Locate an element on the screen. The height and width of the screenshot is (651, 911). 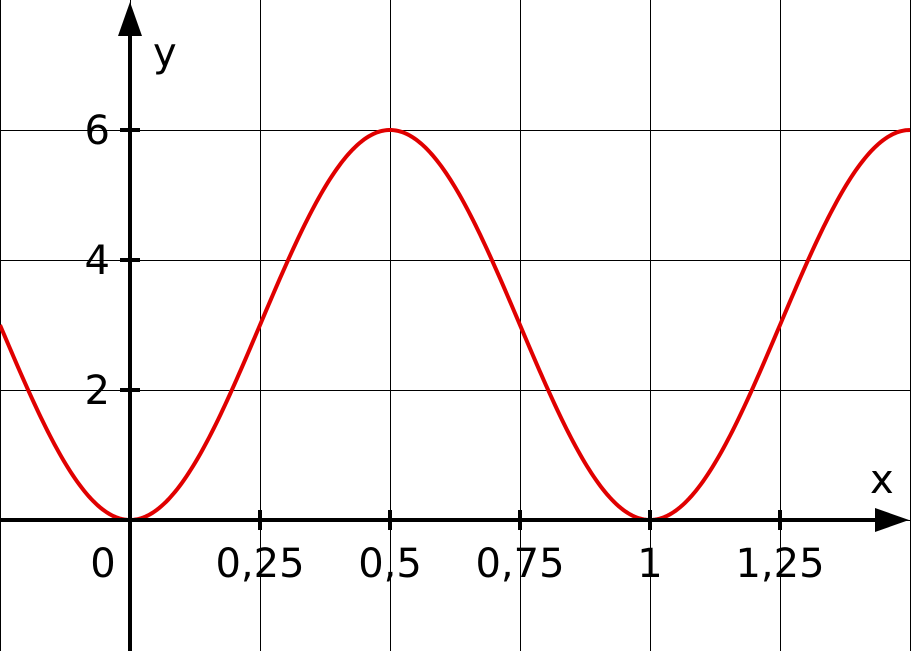
x-tick-label: 1,25 is located at coordinates (779, 564).